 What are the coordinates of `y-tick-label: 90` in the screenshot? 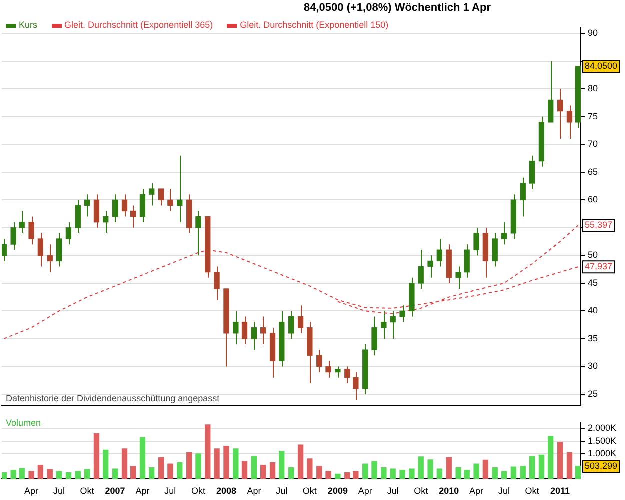 It's located at (593, 33).